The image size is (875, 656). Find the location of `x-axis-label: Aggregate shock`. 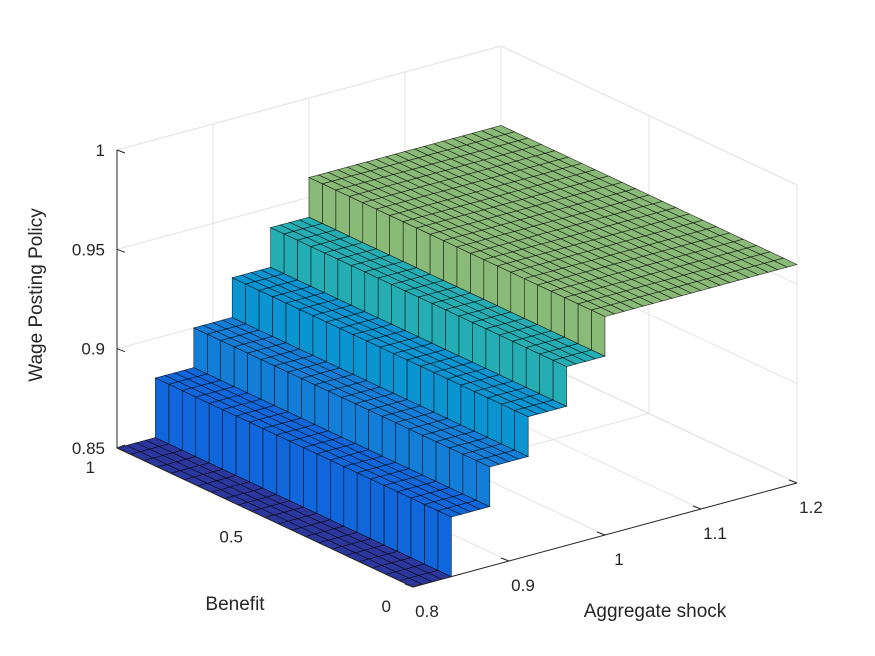

x-axis-label: Aggregate shock is located at coordinates (655, 611).